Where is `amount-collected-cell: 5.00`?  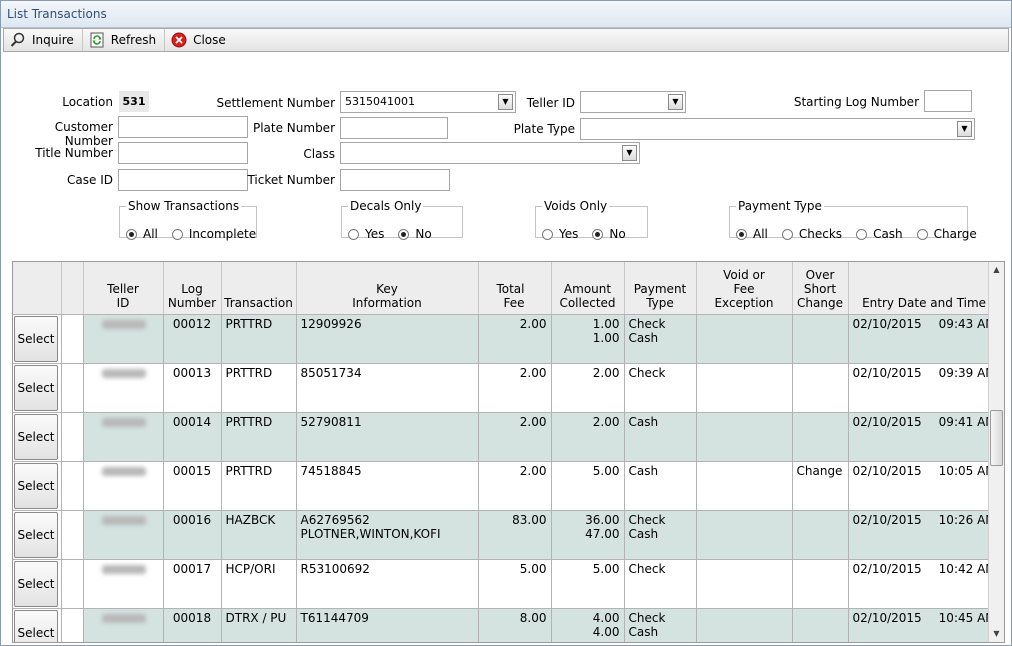 amount-collected-cell: 5.00 is located at coordinates (588, 486).